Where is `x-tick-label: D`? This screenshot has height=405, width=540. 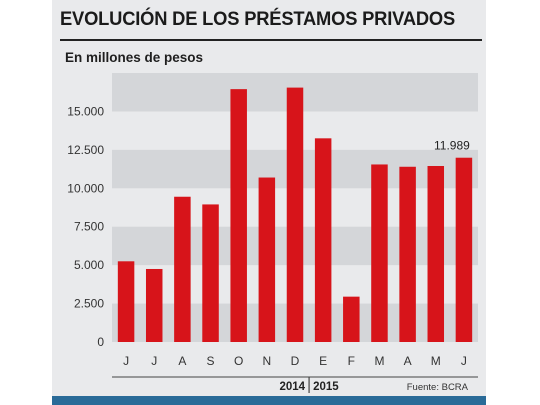 x-tick-label: D is located at coordinates (295, 361).